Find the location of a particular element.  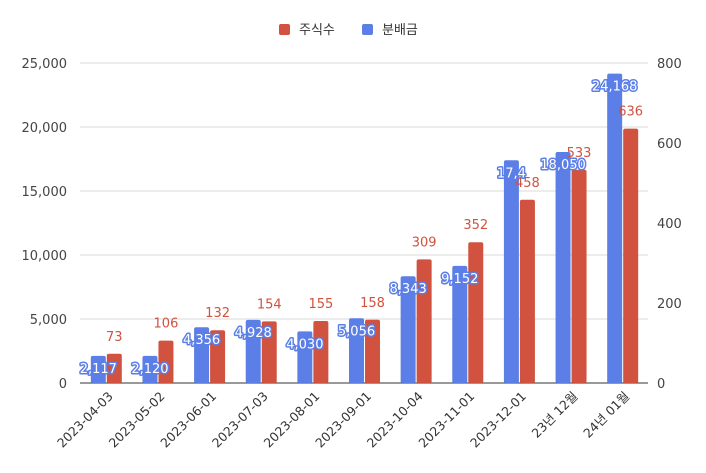

left-axis: 0 5,000 10,000 15,000 20,000 25,000 is located at coordinates (45, 224).